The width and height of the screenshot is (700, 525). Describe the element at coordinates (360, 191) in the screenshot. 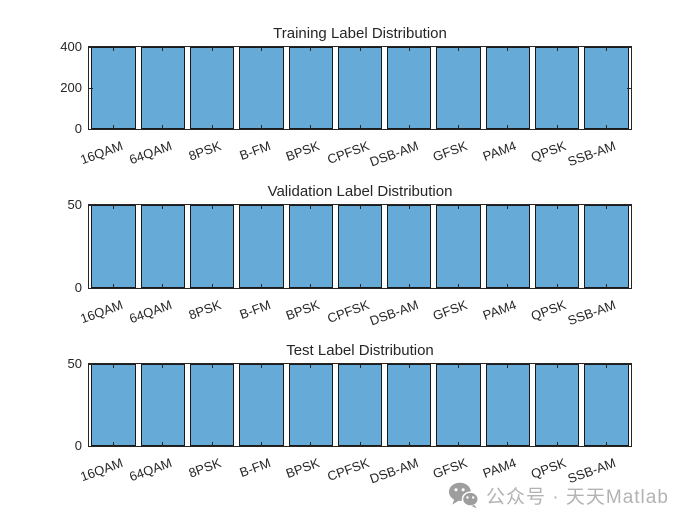

I see `chart-title: Validation Label Distribution` at that location.